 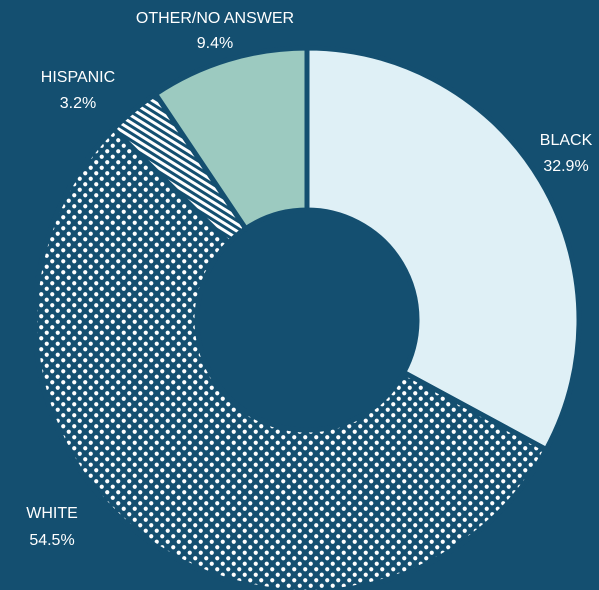 I want to click on slice-label-value: 54.5%, so click(x=51, y=540).